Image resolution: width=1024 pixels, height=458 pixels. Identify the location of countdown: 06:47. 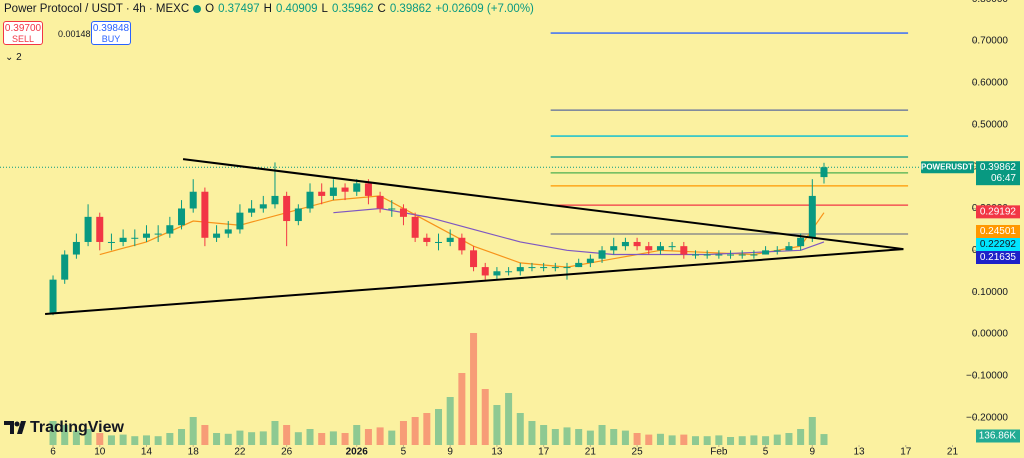
(1003, 178).